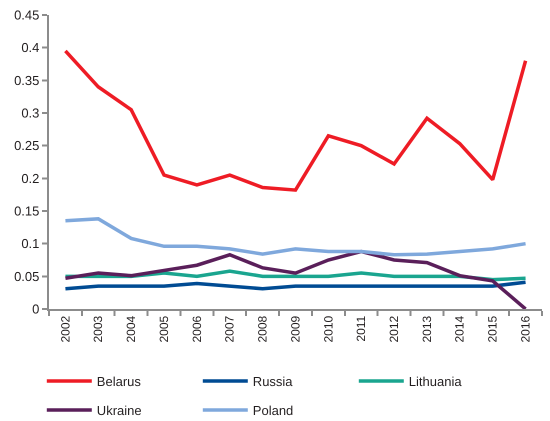 The height and width of the screenshot is (421, 550). What do you see at coordinates (30, 178) in the screenshot?
I see `y-tick-label: 0.2` at bounding box center [30, 178].